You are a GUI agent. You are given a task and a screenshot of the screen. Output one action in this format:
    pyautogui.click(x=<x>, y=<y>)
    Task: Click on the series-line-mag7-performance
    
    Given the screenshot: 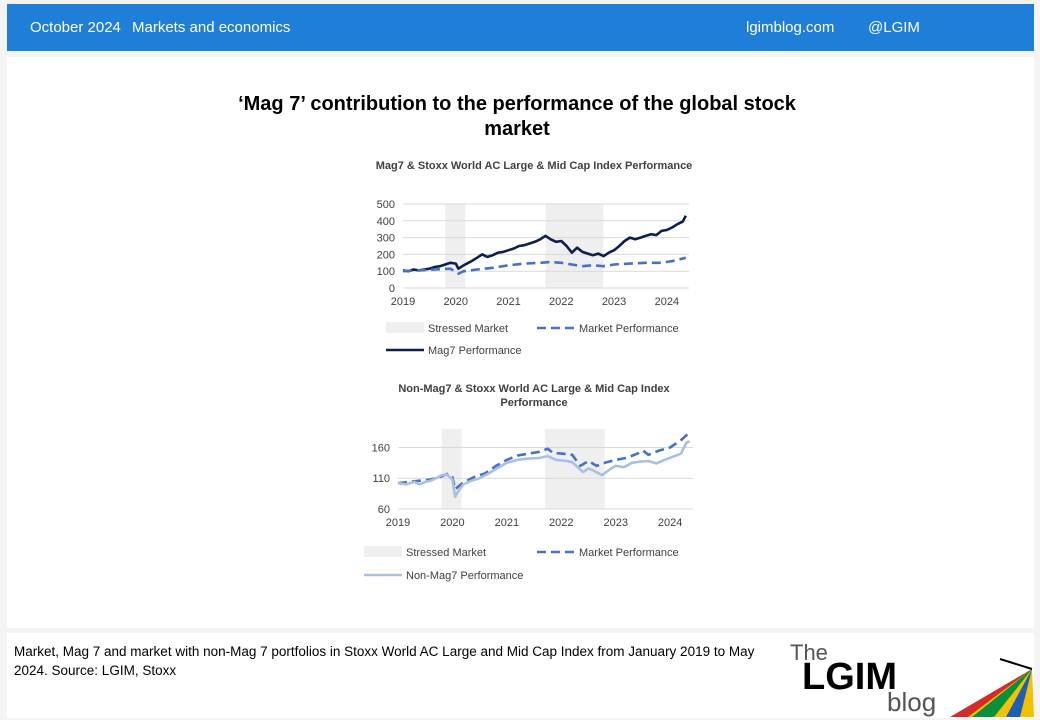 What is the action you would take?
    pyautogui.click(x=544, y=244)
    